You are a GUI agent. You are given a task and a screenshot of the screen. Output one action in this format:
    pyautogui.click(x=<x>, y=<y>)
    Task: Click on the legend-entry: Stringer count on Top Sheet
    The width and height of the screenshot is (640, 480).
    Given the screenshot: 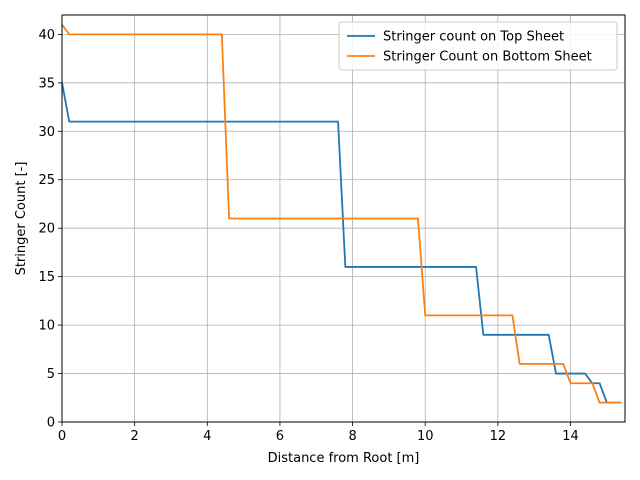 What is the action you would take?
    pyautogui.click(x=473, y=37)
    